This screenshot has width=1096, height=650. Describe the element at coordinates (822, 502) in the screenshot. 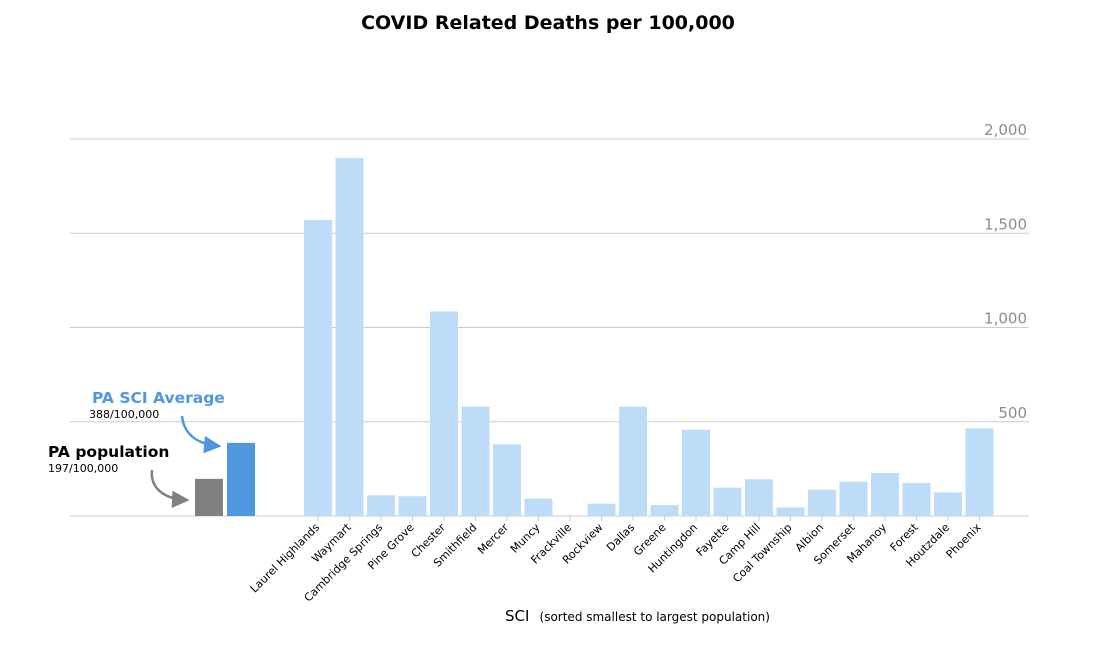

I see `bar-albion` at that location.